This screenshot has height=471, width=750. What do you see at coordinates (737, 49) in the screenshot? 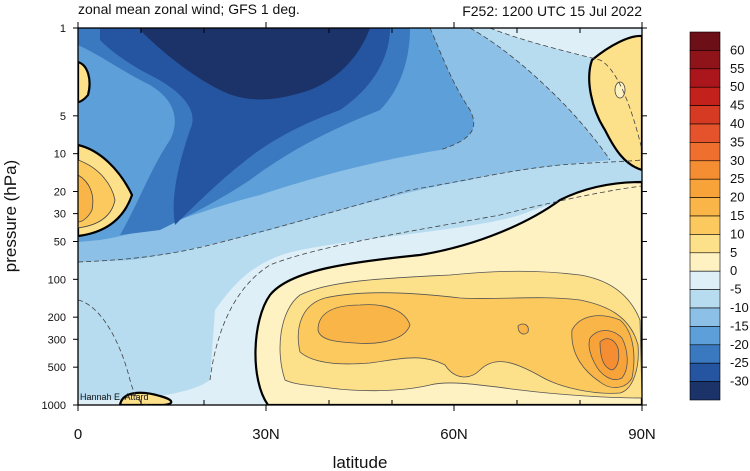
I see `colorbar-label: 60` at bounding box center [737, 49].